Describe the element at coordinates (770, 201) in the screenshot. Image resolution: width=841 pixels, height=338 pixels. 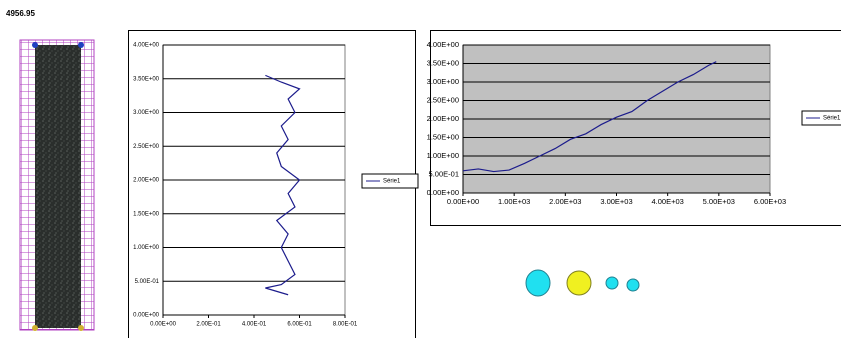
I see `x-tick-label: 6.00E+03` at that location.